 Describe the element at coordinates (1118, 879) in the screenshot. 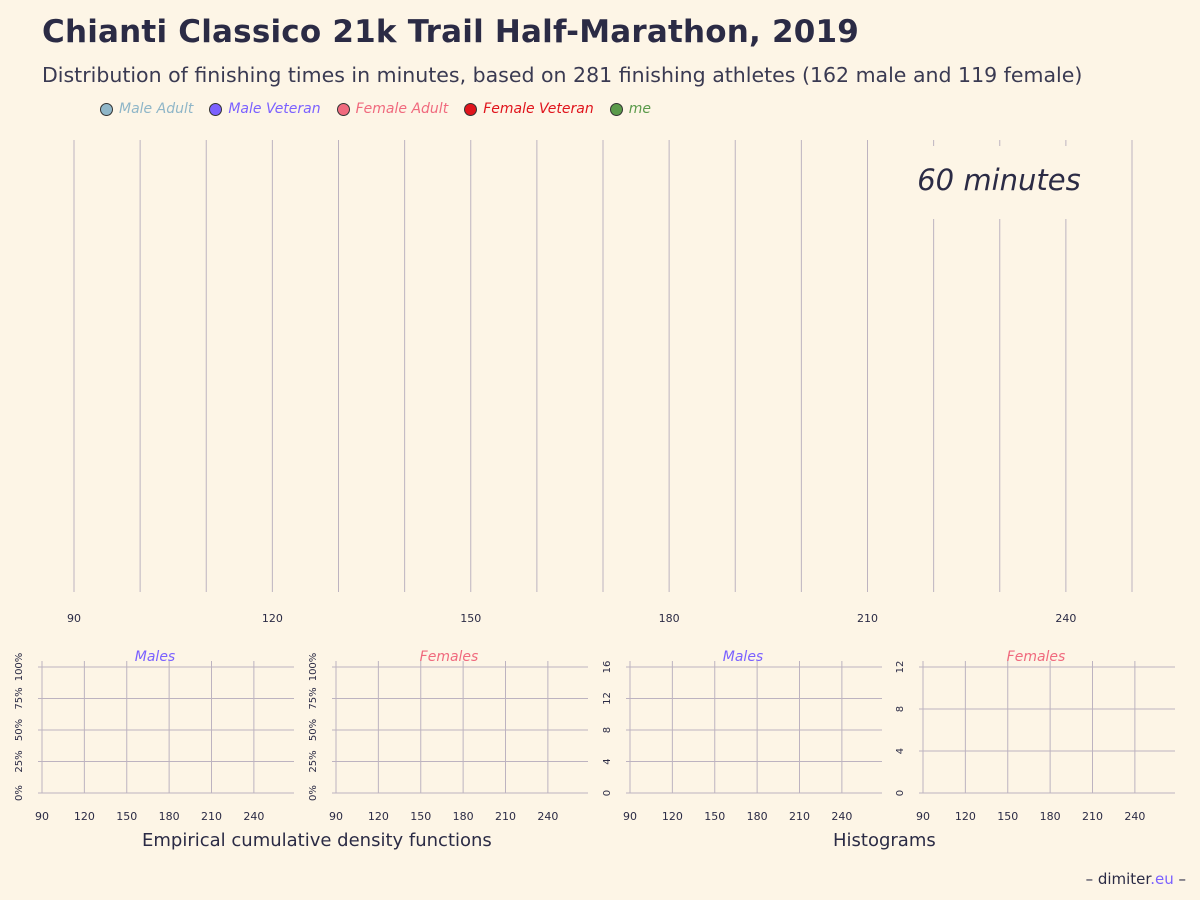

I see `credit-prefix: – dimiter` at that location.